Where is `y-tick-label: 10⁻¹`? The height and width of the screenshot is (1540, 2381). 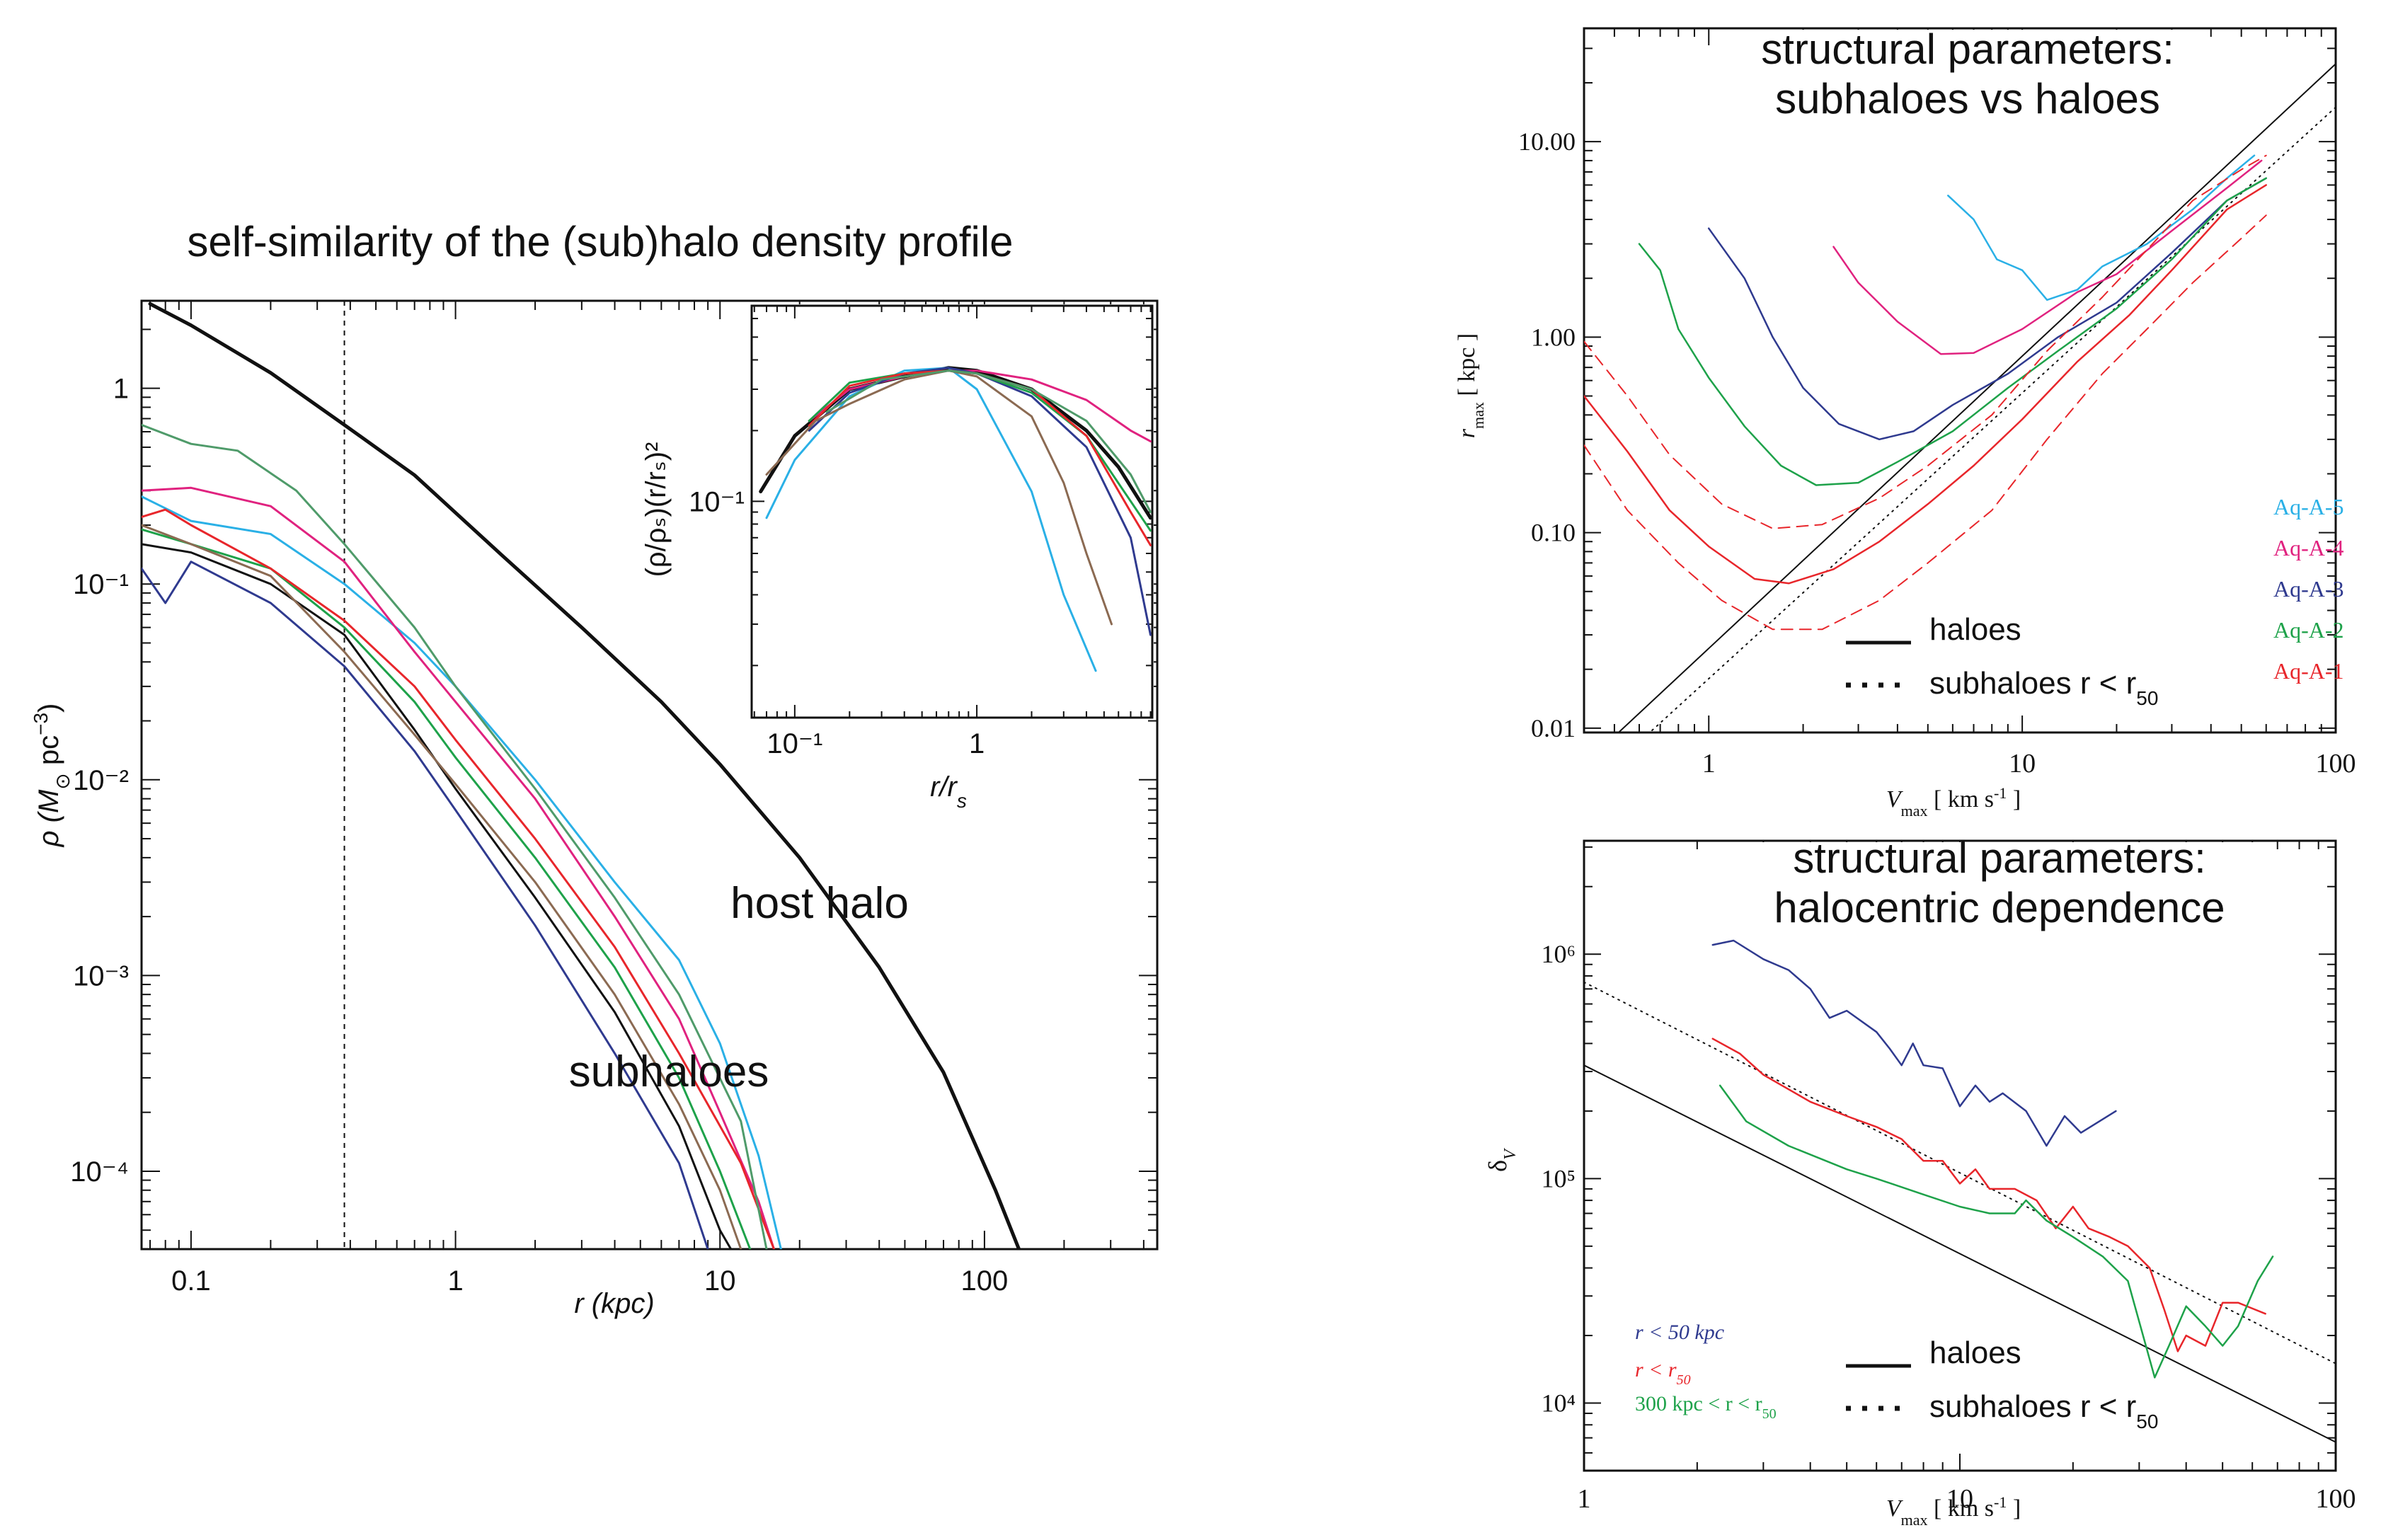 y-tick-label: 10⁻¹ is located at coordinates (101, 584).